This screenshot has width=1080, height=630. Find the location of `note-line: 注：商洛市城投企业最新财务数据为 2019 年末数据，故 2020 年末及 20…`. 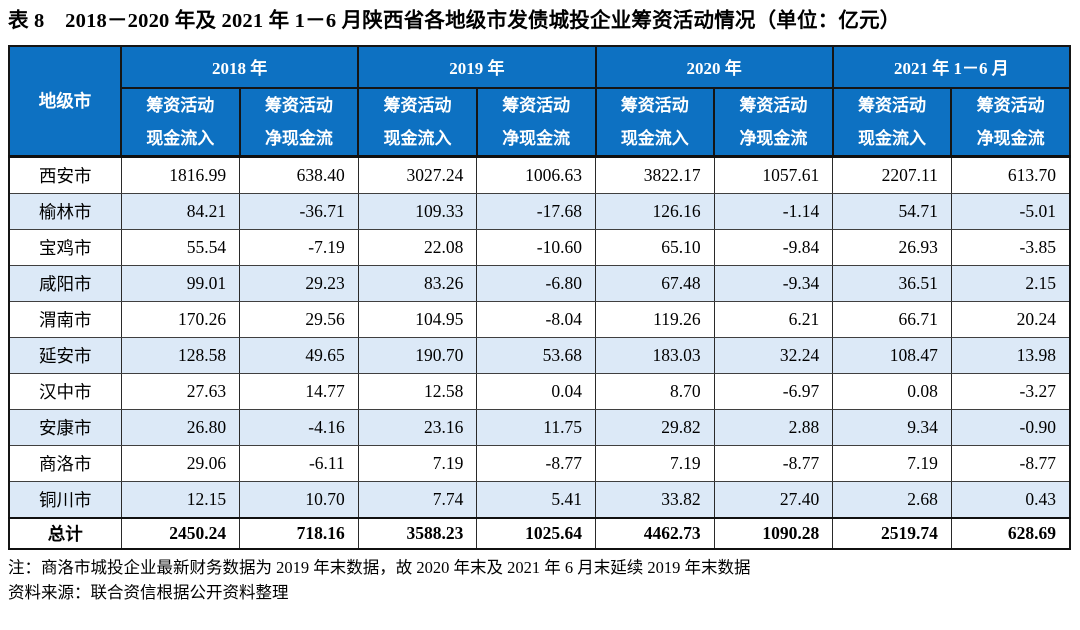

note-line: 注：商洛市城投企业最新财务数据为 2019 年末数据，故 2020 年末及 20… is located at coordinates (379, 568).